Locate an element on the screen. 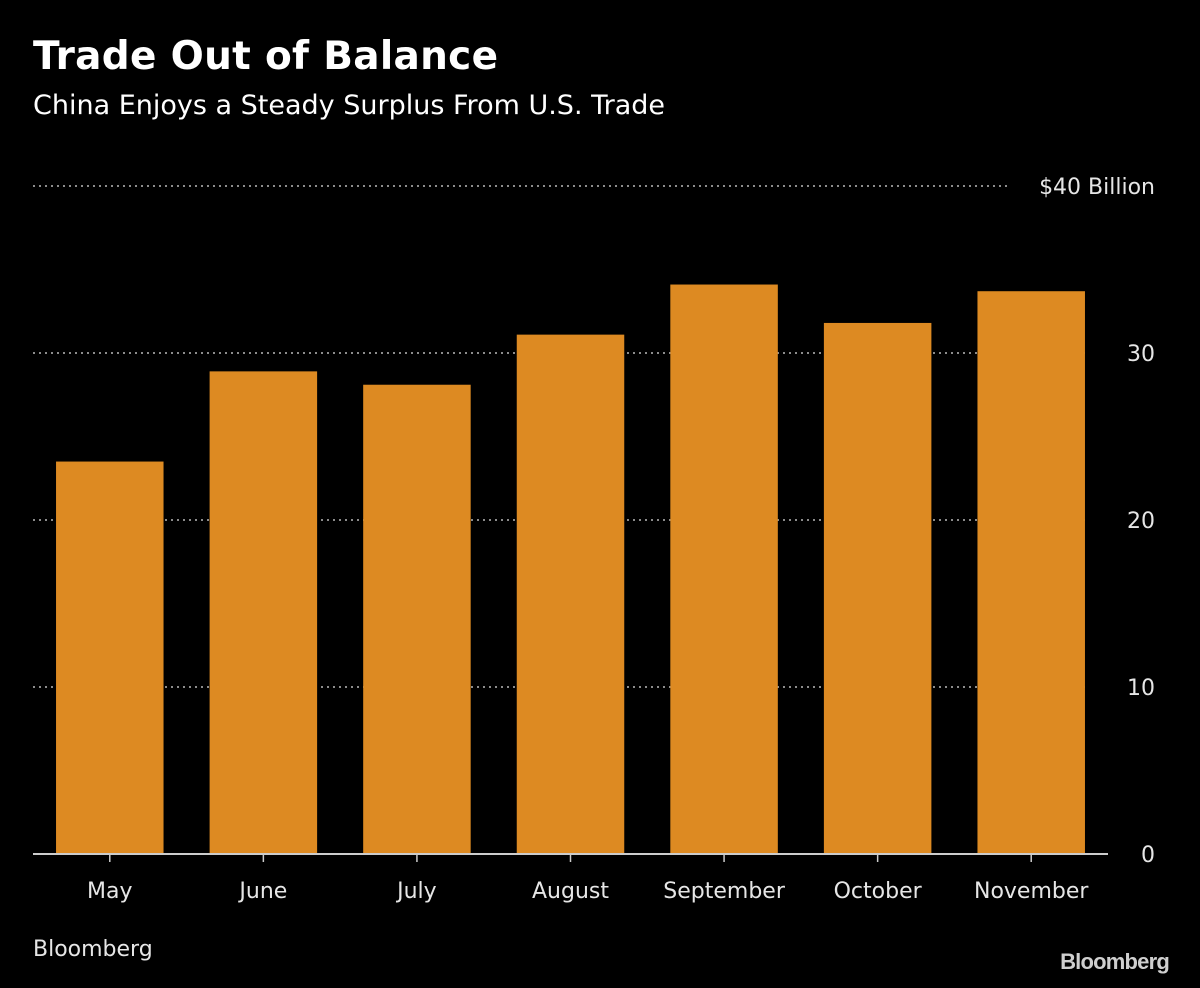 The image size is (1200, 988). bar-july is located at coordinates (417, 619).